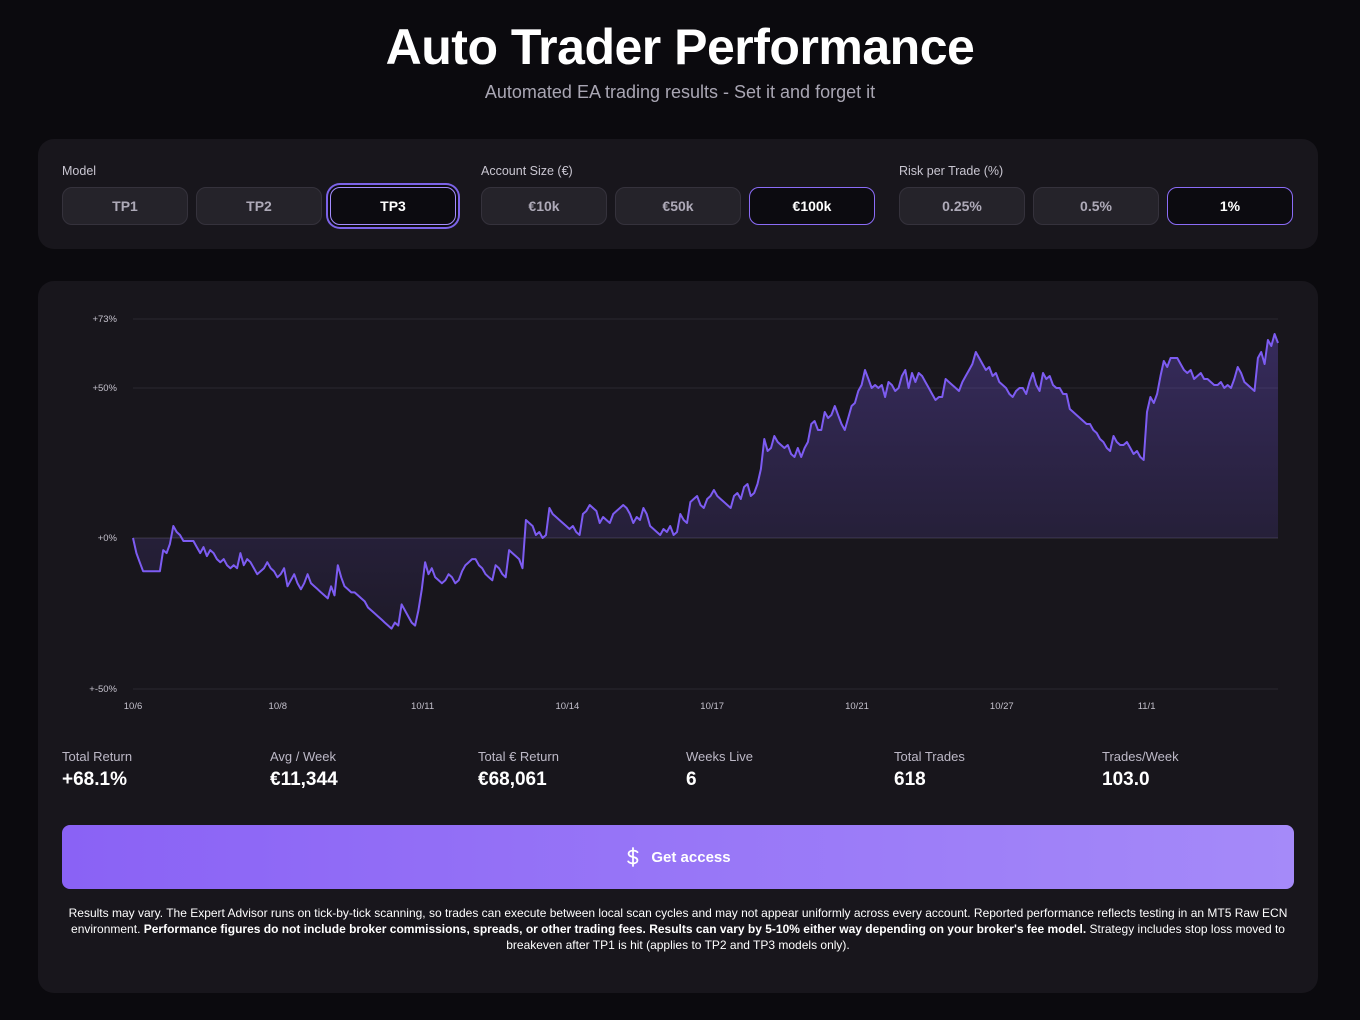  I want to click on stat-label: Total € Return, so click(518, 756).